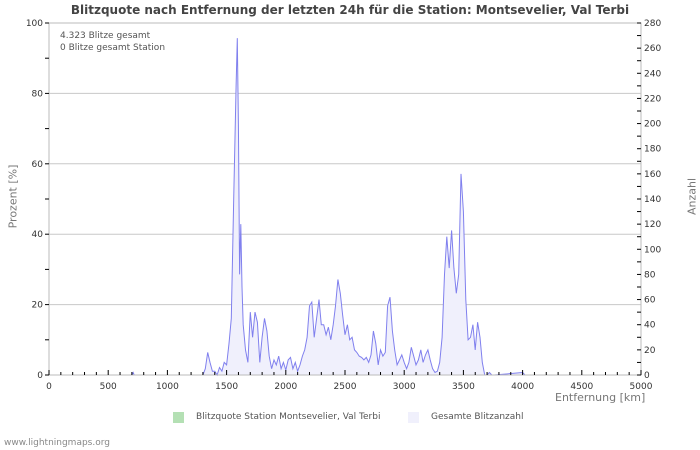 This screenshot has width=700, height=450. What do you see at coordinates (652, 24) in the screenshot?
I see `svg-text: 280` at bounding box center [652, 24].